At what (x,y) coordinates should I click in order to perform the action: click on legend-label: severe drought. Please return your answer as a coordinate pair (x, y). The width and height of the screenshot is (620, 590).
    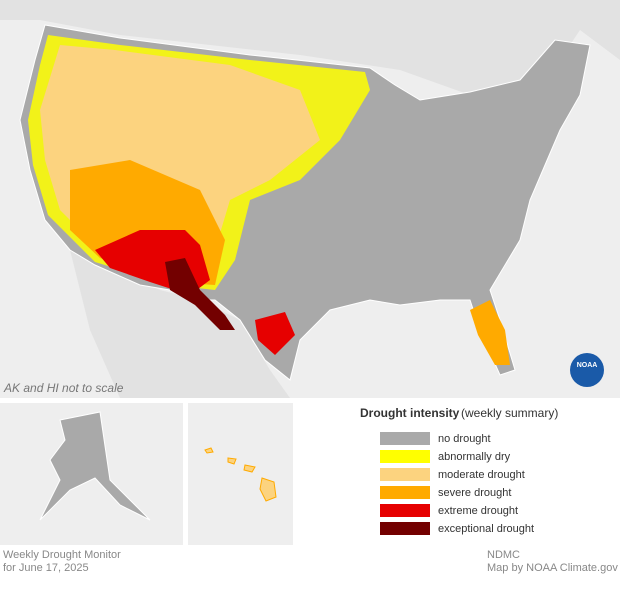
    Looking at the image, I should click on (474, 493).